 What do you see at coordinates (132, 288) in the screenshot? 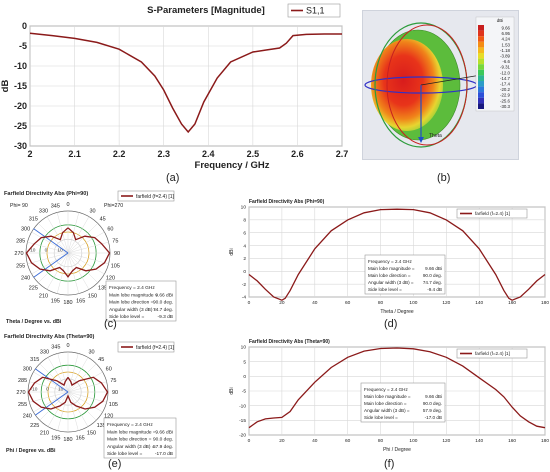
I see `info-key: Frequency = 2.4 GHz` at bounding box center [132, 288].